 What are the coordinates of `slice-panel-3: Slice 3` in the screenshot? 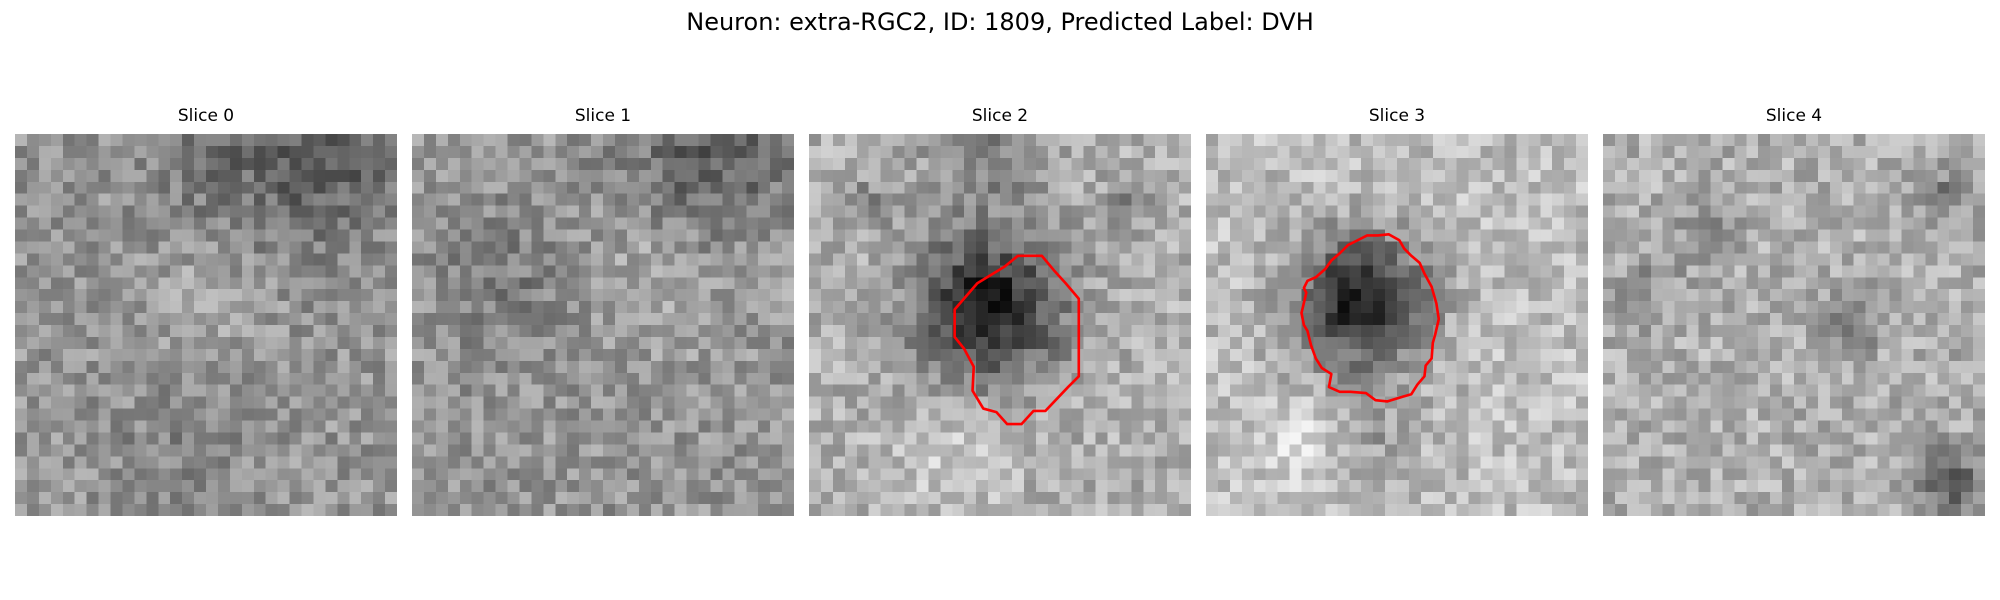 It's located at (1397, 311).